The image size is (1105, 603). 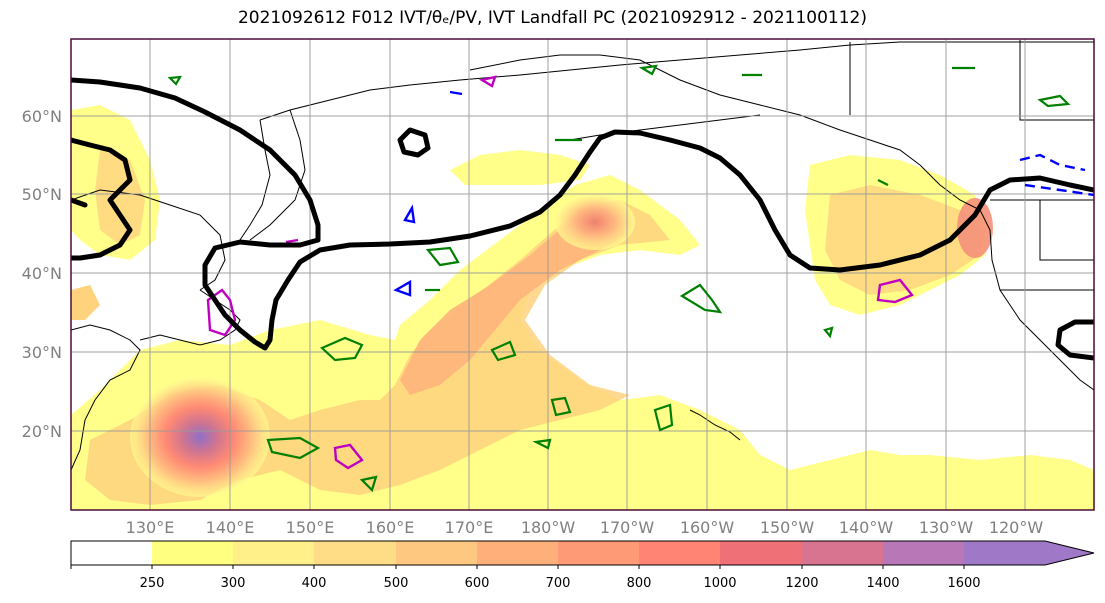 What do you see at coordinates (719, 583) in the screenshot?
I see `colorbar-label: 1000` at bounding box center [719, 583].